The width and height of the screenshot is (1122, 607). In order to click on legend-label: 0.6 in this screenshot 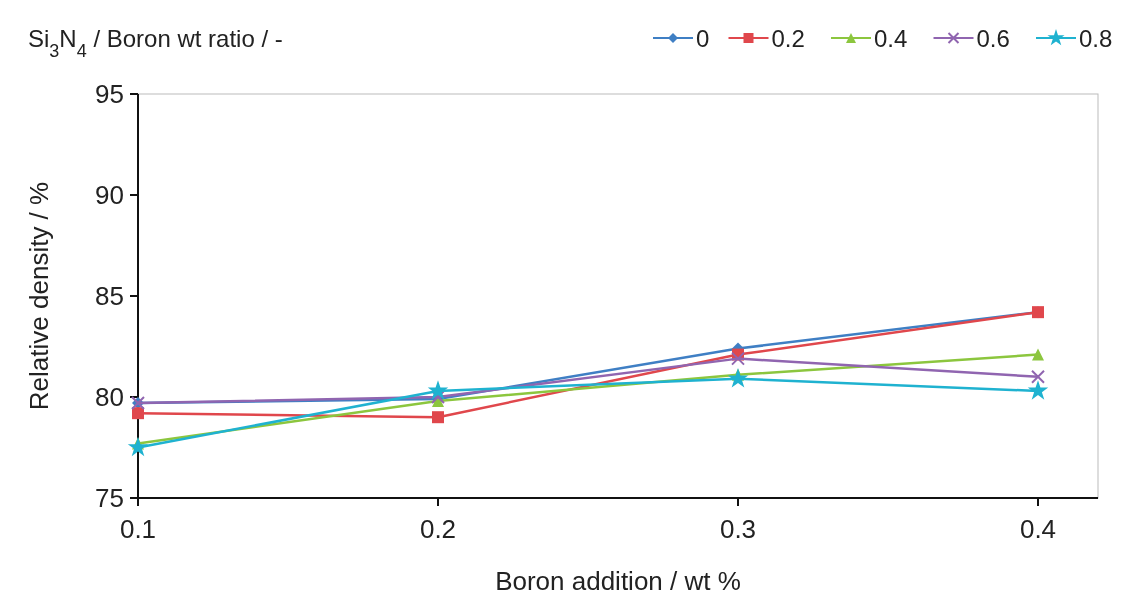, I will do `click(993, 38)`.